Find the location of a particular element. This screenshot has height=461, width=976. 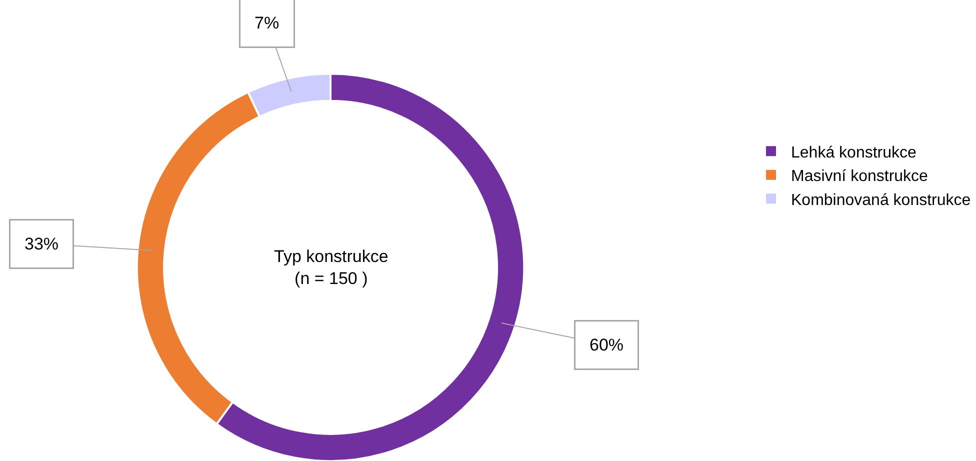

legend-label: Kombinovaná konstrukce is located at coordinates (881, 200).